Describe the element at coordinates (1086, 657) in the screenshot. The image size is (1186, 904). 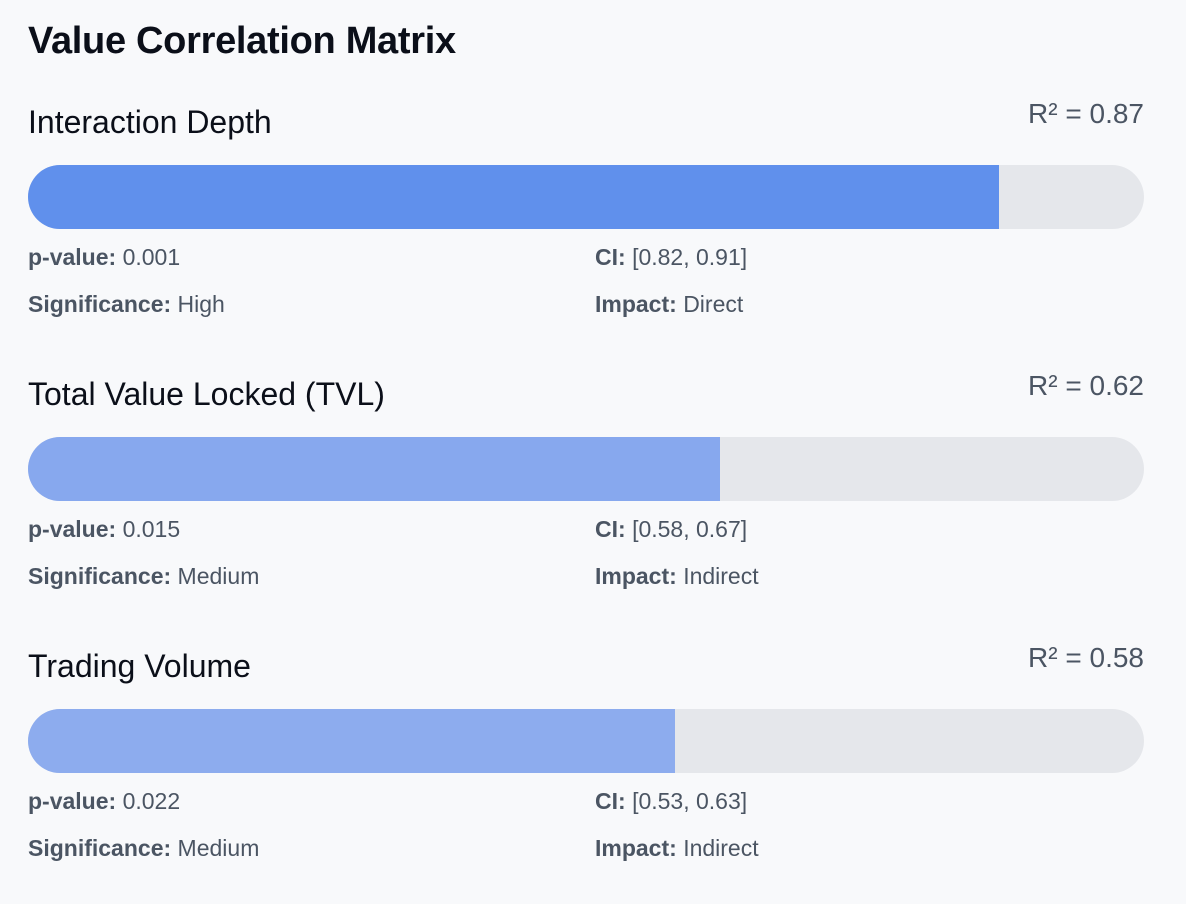
I see `r-squared-value: R² = 0.58` at that location.